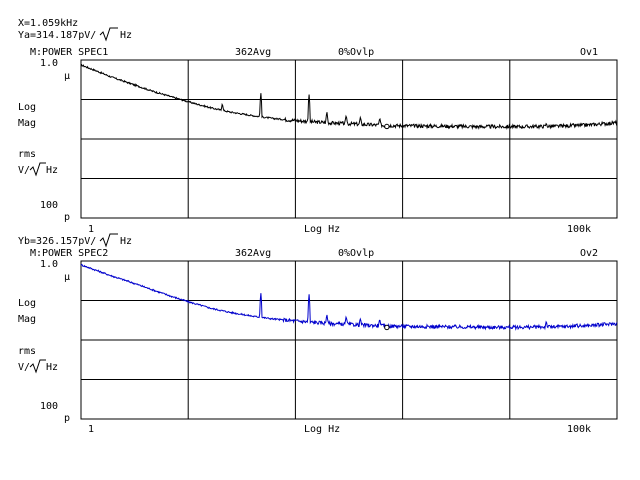  What do you see at coordinates (322, 229) in the screenshot?
I see `x-axis-title-1: Log Hz` at bounding box center [322, 229].